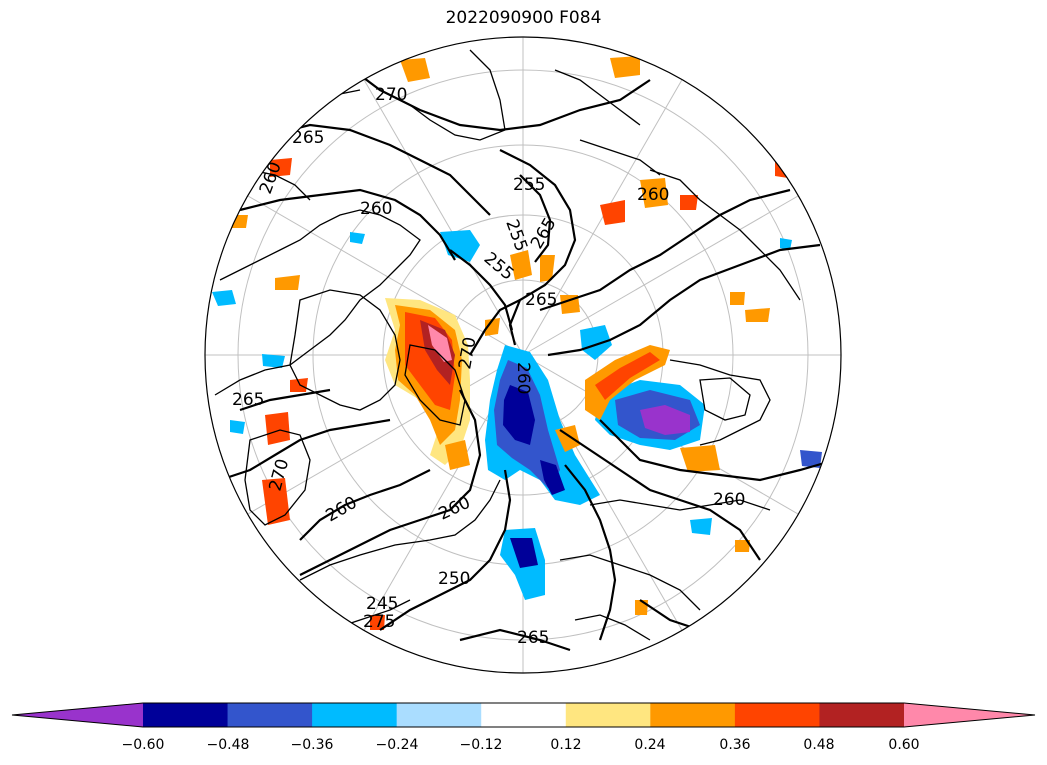  What do you see at coordinates (312, 745) in the screenshot?
I see `colorbar-tick: −0.36` at bounding box center [312, 745].